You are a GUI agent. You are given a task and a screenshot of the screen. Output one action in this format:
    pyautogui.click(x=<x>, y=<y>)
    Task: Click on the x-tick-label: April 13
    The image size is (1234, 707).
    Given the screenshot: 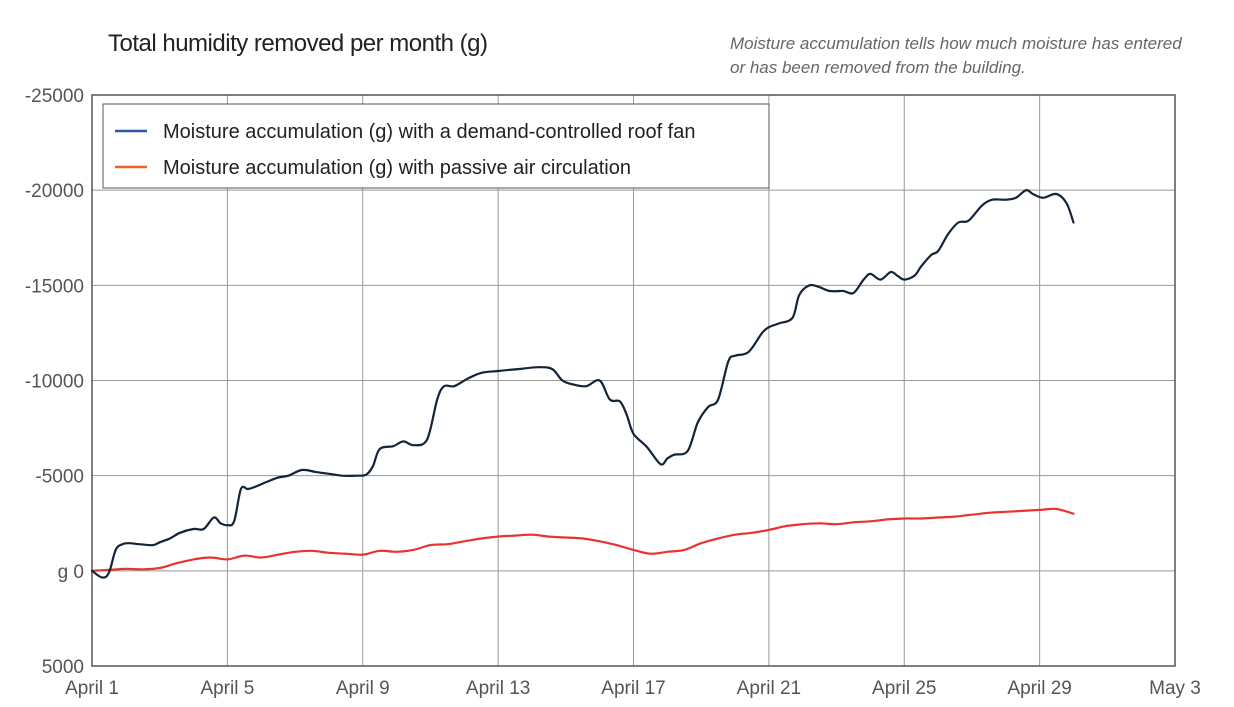 What is the action you would take?
    pyautogui.click(x=498, y=688)
    